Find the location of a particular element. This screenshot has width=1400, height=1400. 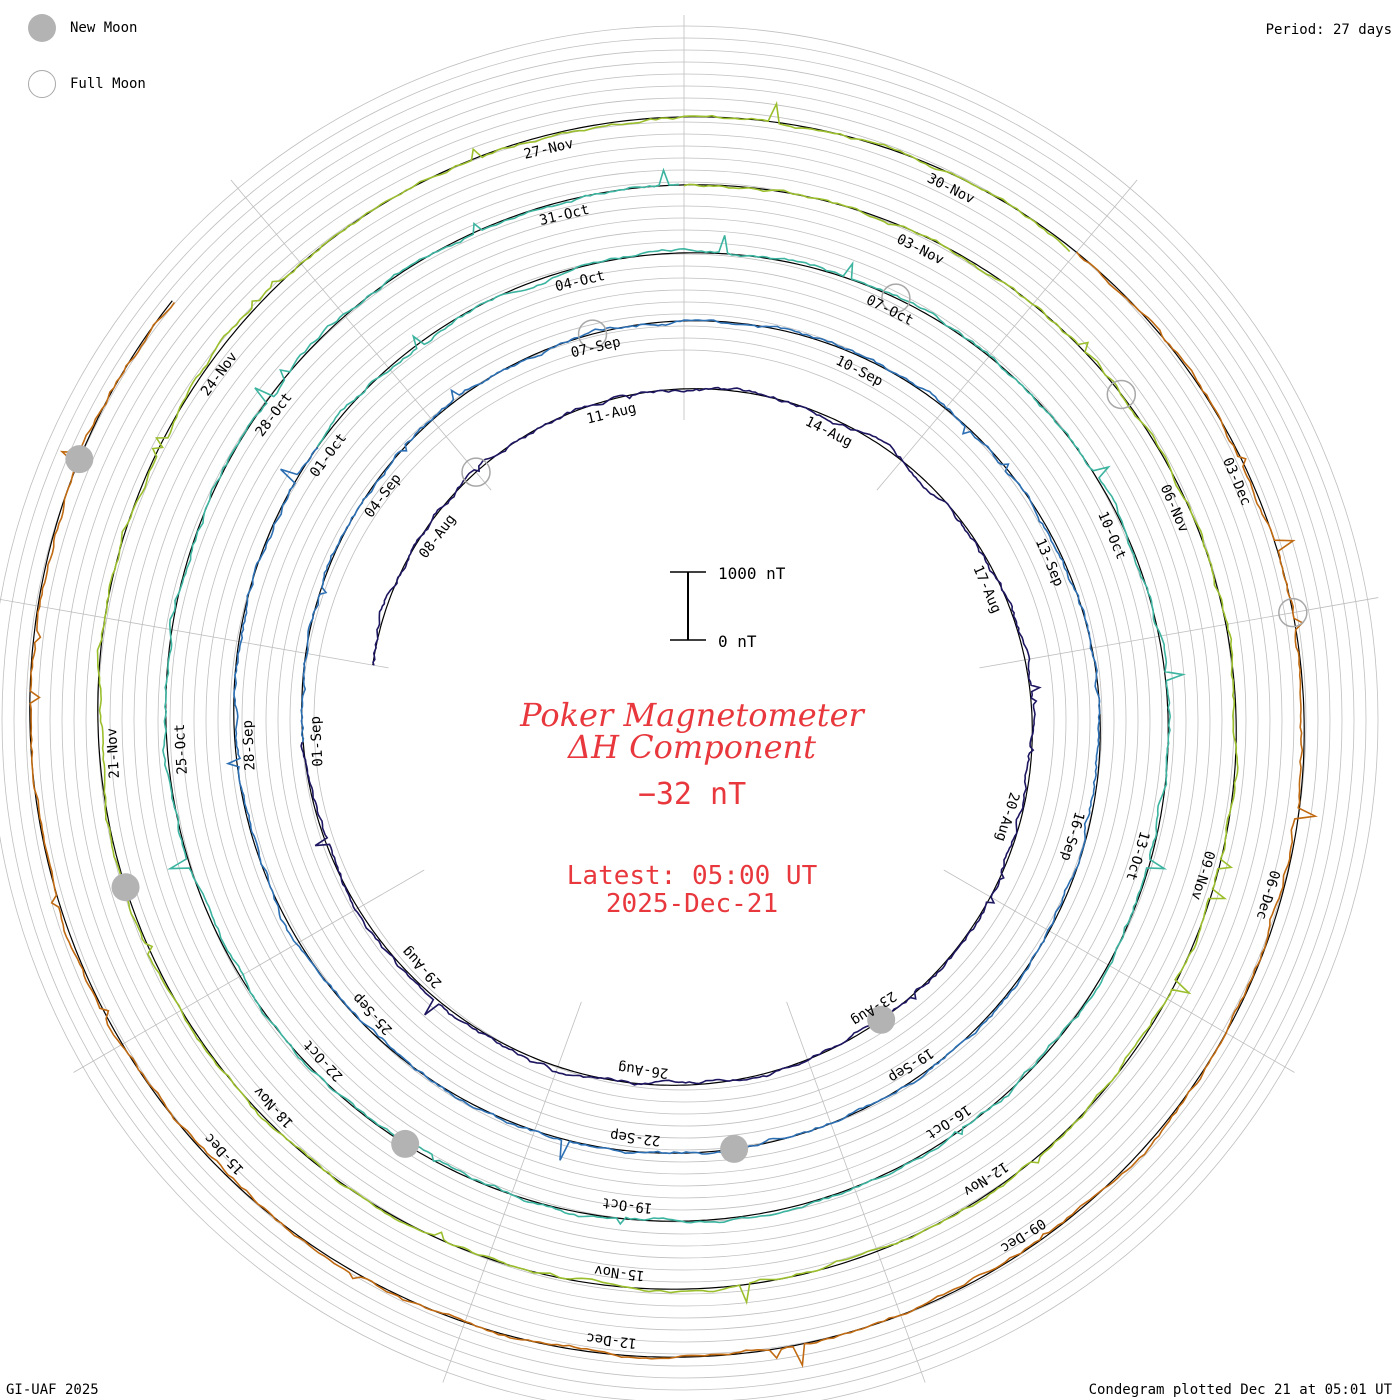

date-label: 13-Oct is located at coordinates (1137, 855).